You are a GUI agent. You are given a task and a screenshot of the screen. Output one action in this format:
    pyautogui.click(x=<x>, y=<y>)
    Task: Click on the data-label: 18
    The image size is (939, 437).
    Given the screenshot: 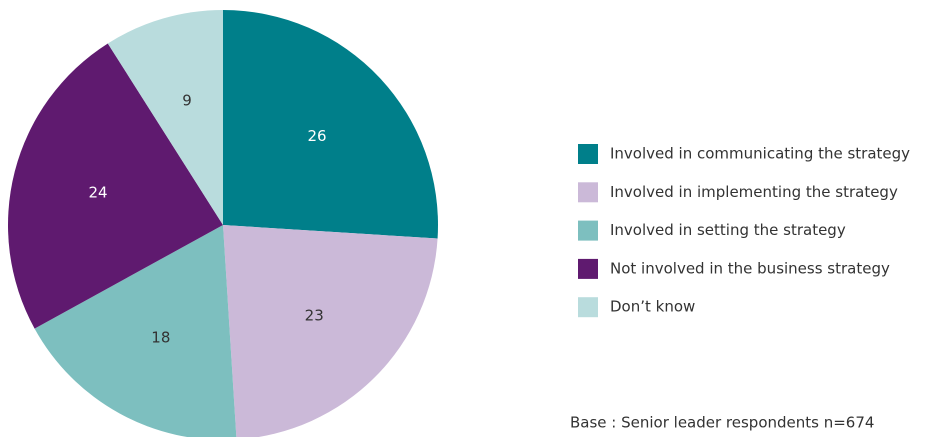 What is the action you would take?
    pyautogui.click(x=160, y=338)
    